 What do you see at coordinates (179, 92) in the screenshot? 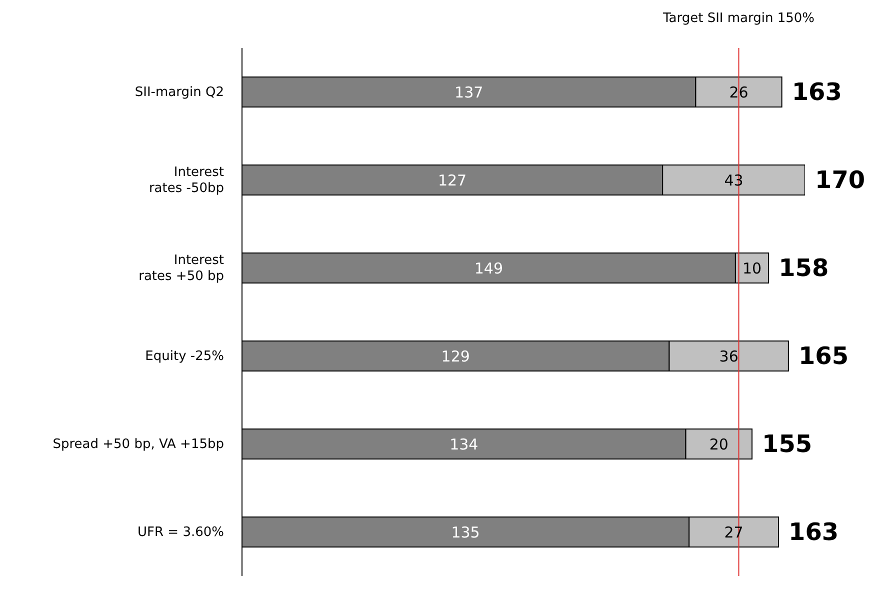
I see `y-tick-label: SII-margin Q2` at bounding box center [179, 92].